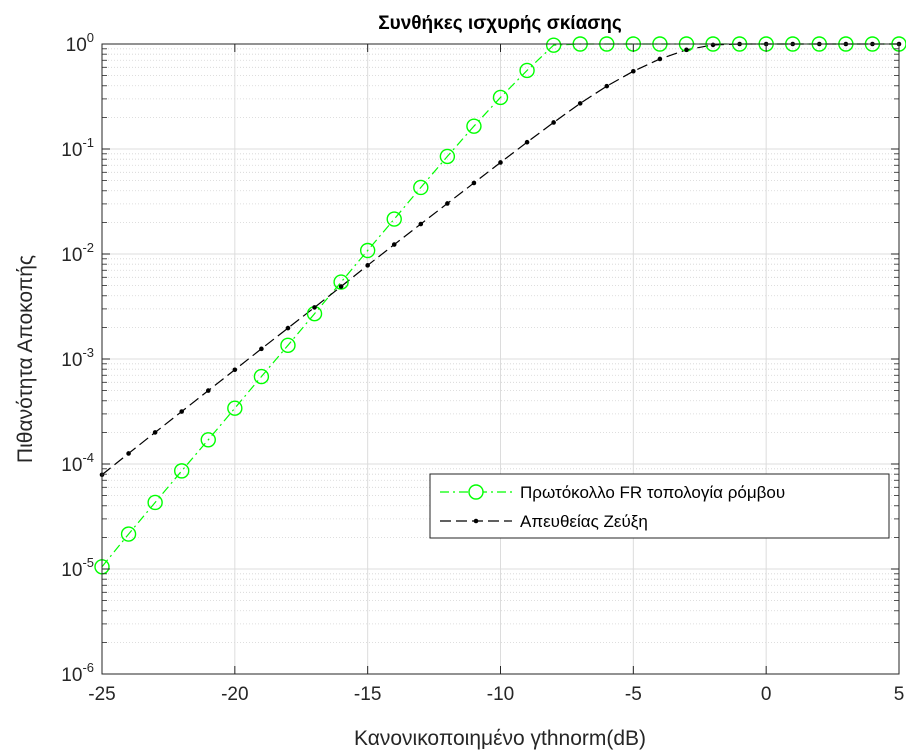  I want to click on x-tick-label: -15, so click(367, 694).